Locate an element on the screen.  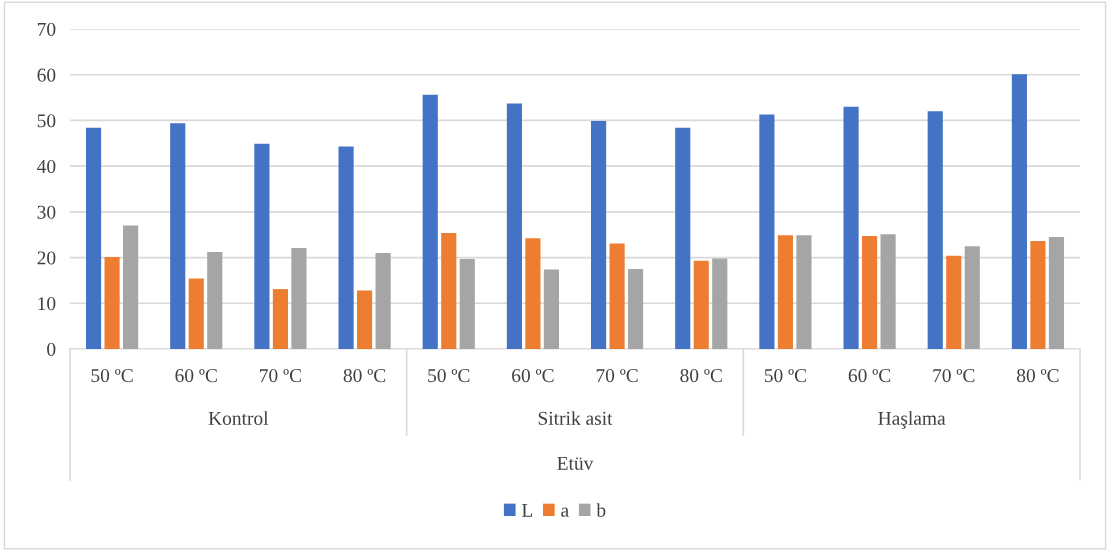
y-tick-label: 40 is located at coordinates (46, 166).